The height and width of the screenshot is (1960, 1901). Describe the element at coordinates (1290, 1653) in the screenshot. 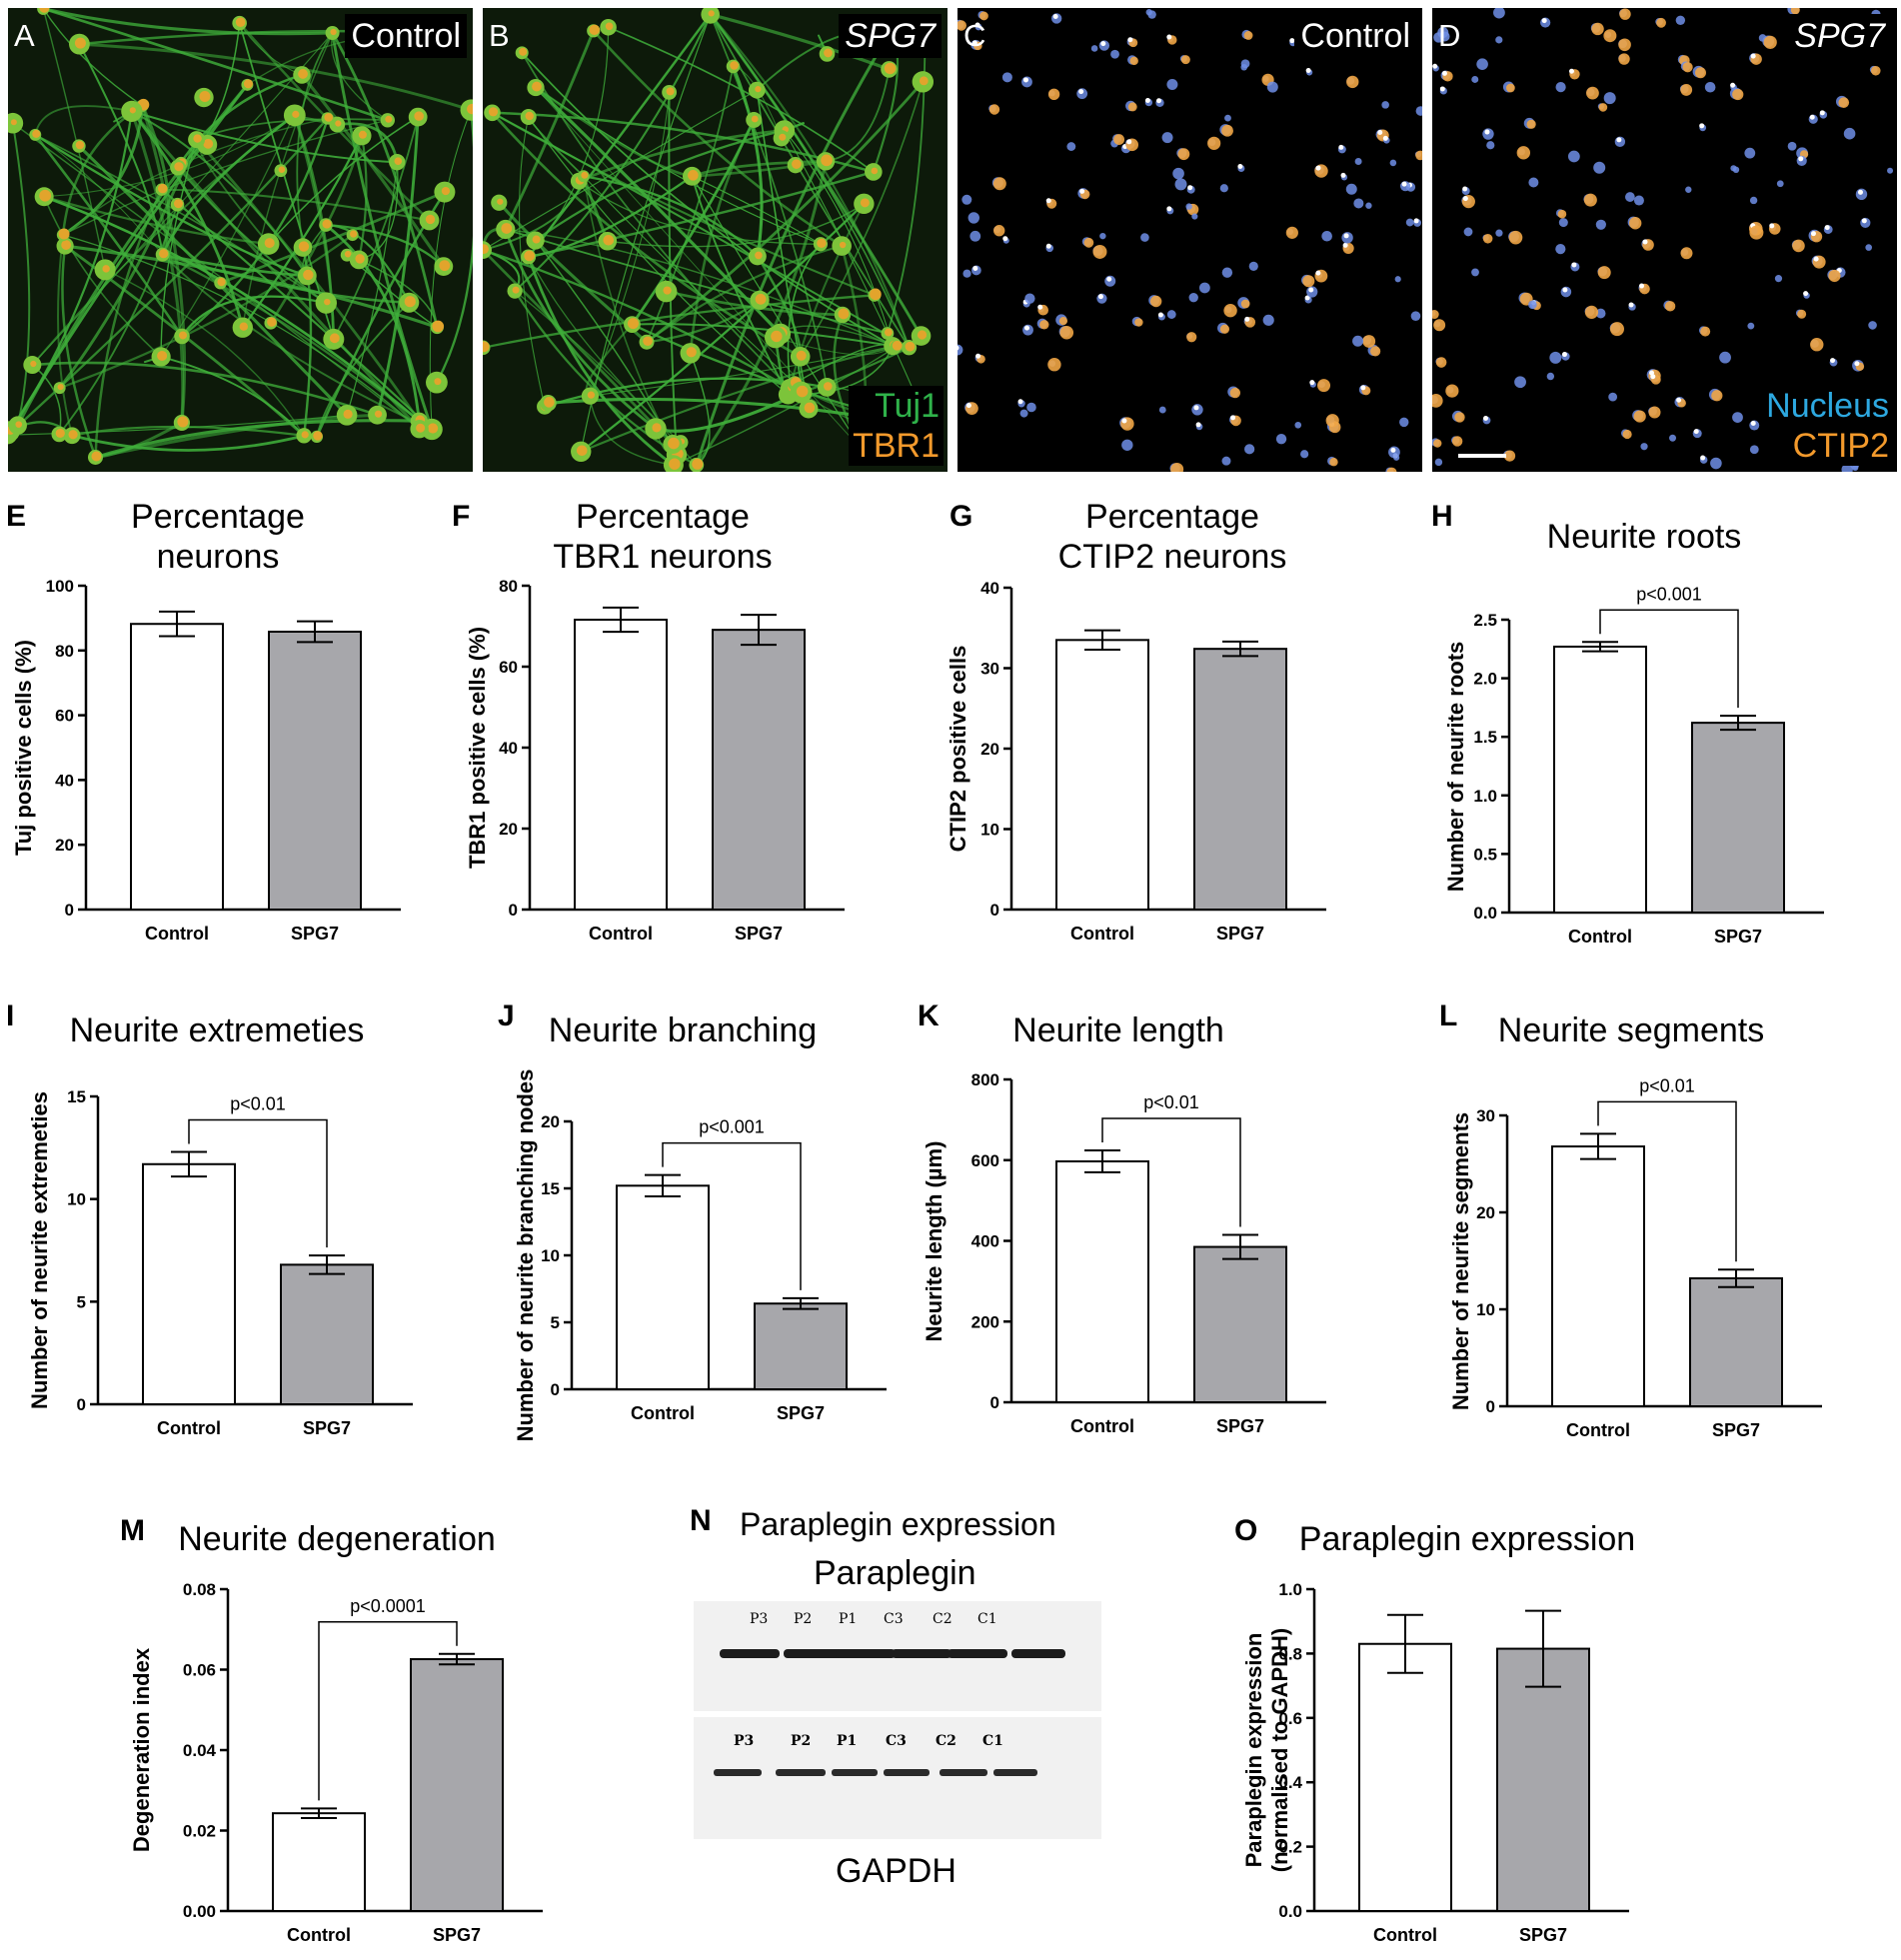

I see `y-tick-label: 0.8` at that location.